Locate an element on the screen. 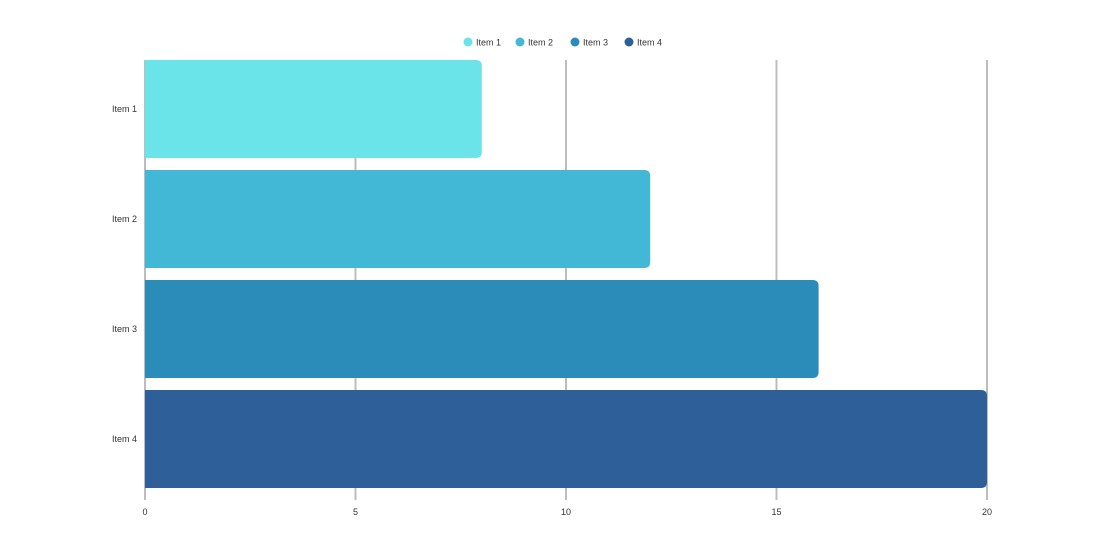  x-tick-label: 0 is located at coordinates (144, 512).